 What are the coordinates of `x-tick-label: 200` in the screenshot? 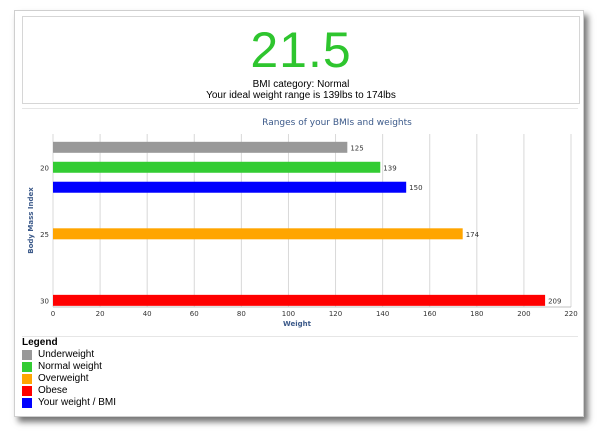 It's located at (523, 314).